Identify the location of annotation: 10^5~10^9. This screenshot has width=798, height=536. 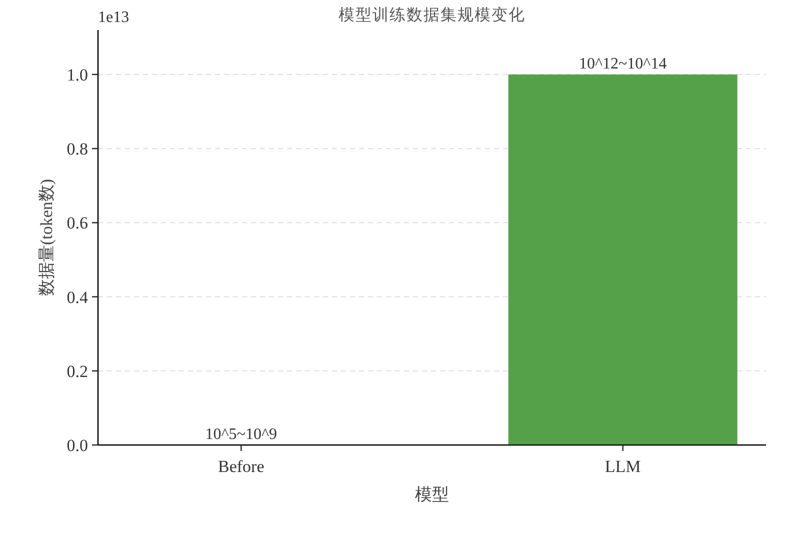
(241, 434).